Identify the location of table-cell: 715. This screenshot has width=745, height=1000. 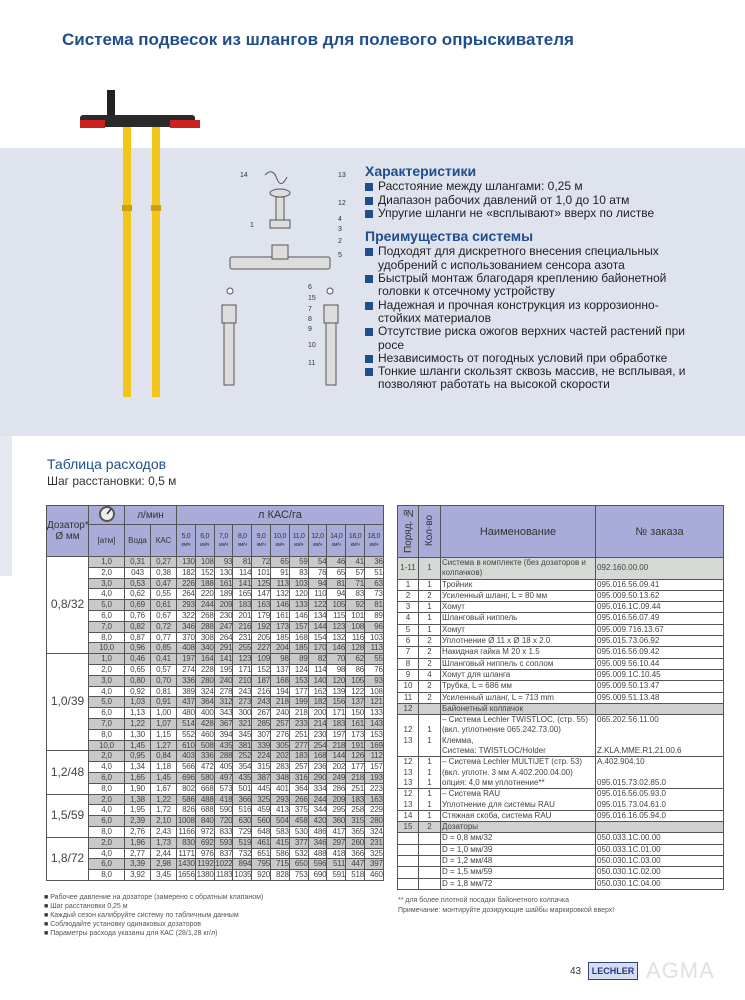
(280, 864).